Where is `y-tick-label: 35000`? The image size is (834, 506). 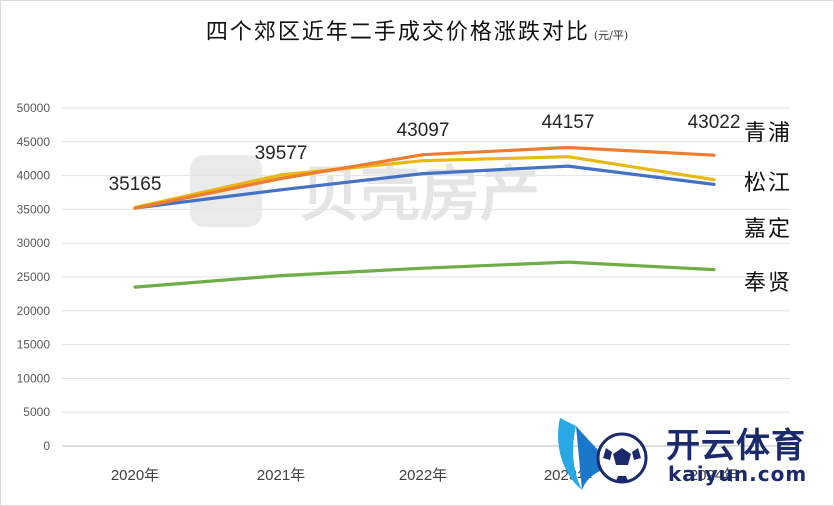
y-tick-label: 35000 is located at coordinates (34, 209).